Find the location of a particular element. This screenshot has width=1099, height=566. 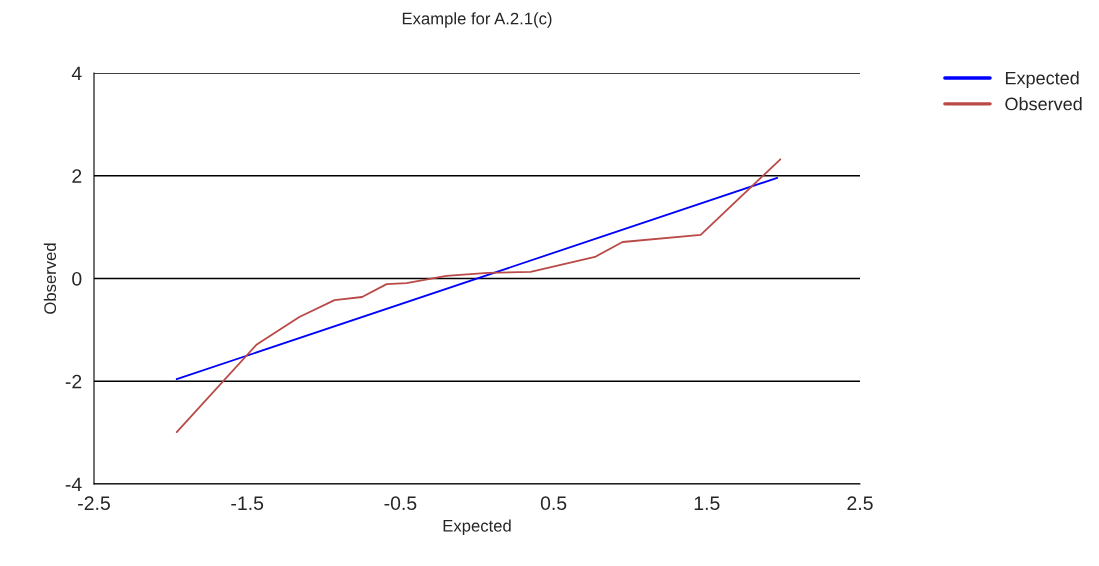

x-tick-label: 0.5 is located at coordinates (553, 503).